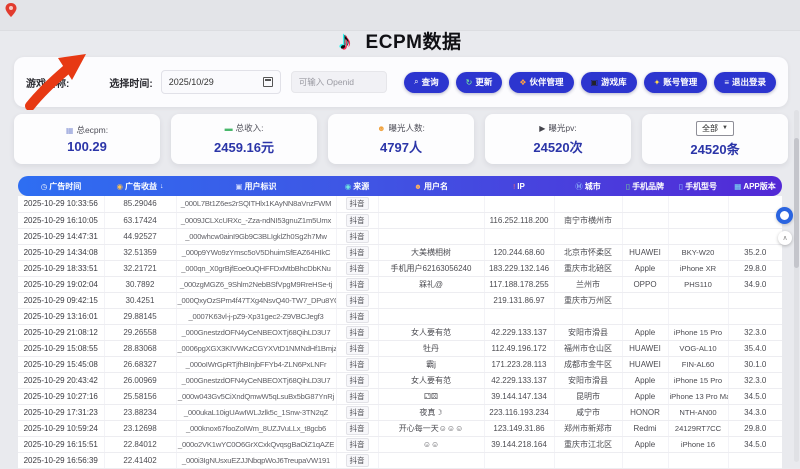 The width and height of the screenshot is (800, 469). Describe the element at coordinates (260, 186) in the screenshot. I see `column-label: 用户标识` at that location.